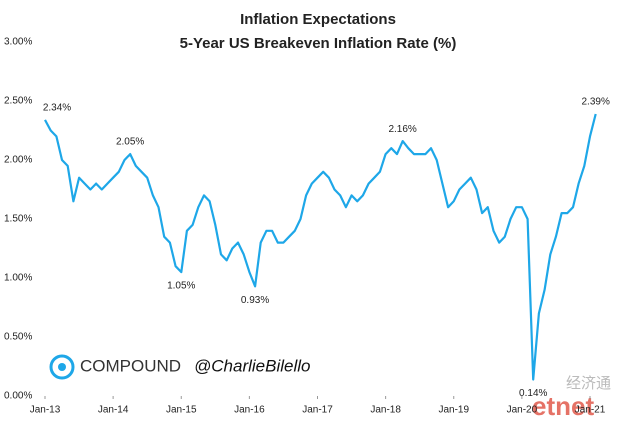 The height and width of the screenshot is (424, 624). What do you see at coordinates (18, 219) in the screenshot?
I see `y-tick-label: 1.50%` at bounding box center [18, 219].